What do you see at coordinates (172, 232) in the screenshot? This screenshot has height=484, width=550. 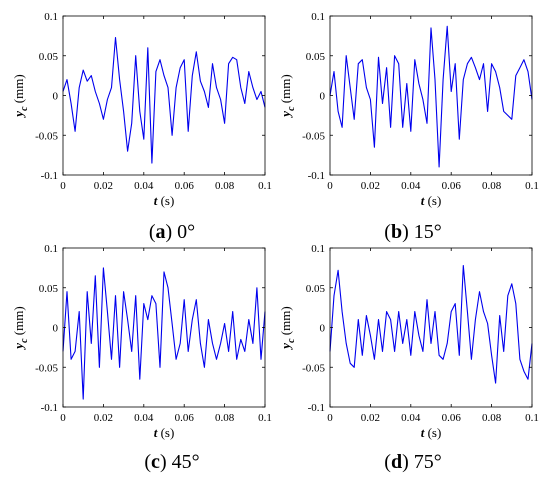 I see `panel-caption: (a) 0°` at bounding box center [172, 232].